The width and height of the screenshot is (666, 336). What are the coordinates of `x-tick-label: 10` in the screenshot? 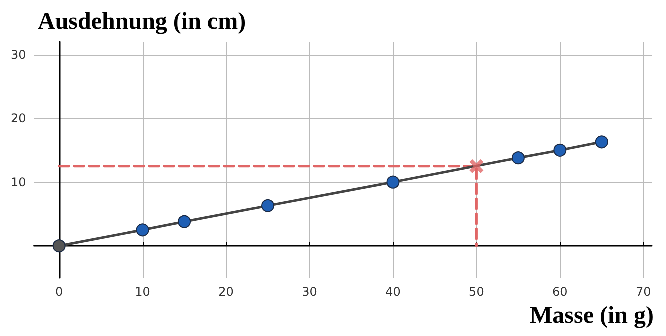 It's located at (142, 292).